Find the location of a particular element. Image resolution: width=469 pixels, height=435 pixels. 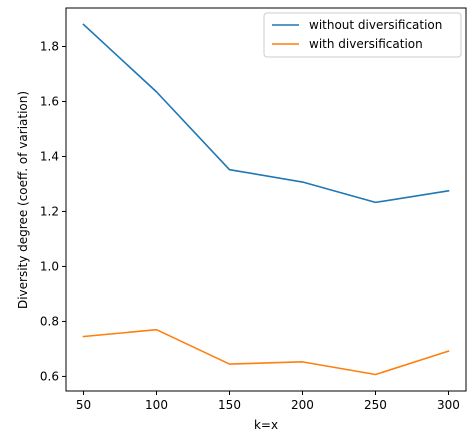

y-tick-label: 1.2 is located at coordinates (49, 211).